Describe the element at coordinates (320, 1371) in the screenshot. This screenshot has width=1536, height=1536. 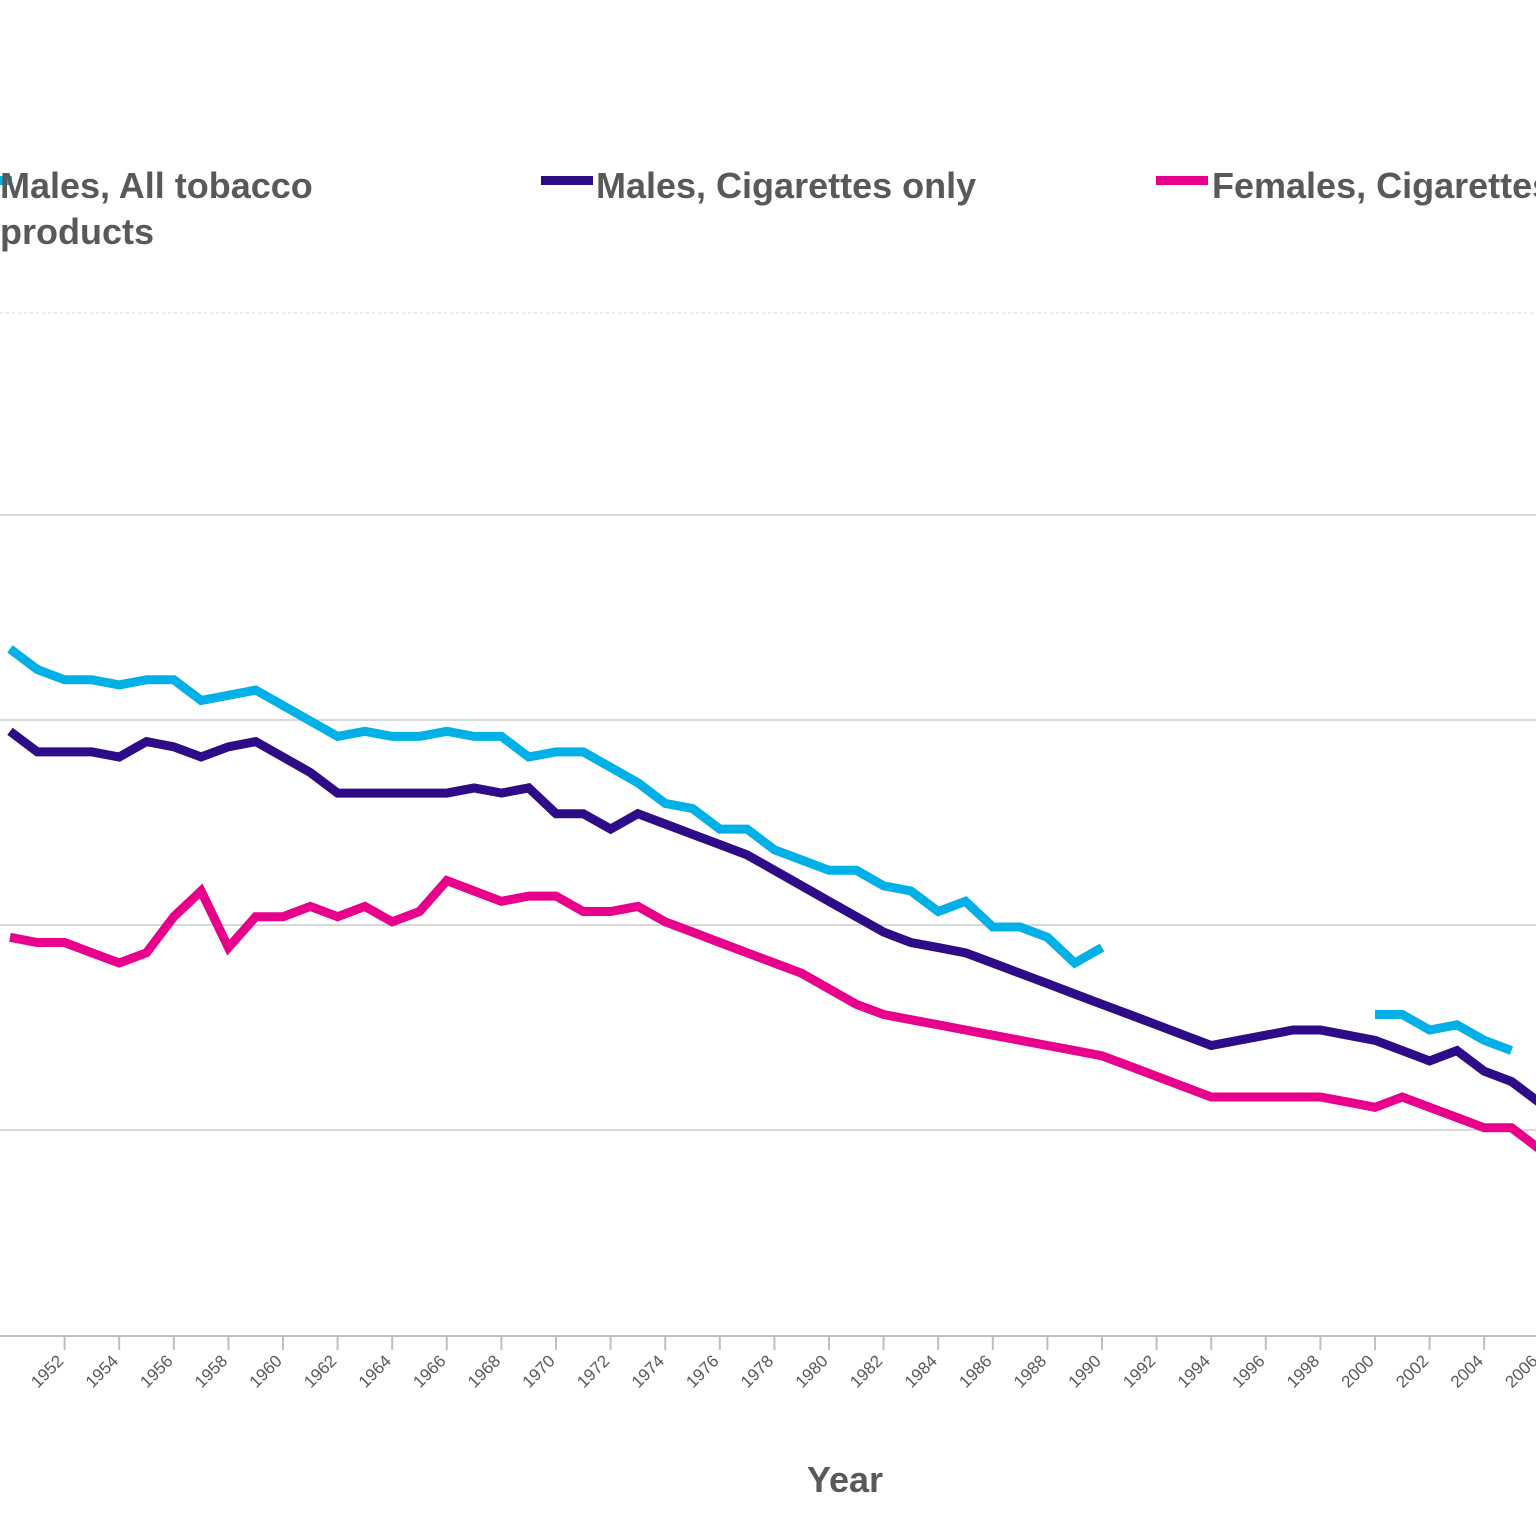
I see `x-tick-label: 1962` at that location.